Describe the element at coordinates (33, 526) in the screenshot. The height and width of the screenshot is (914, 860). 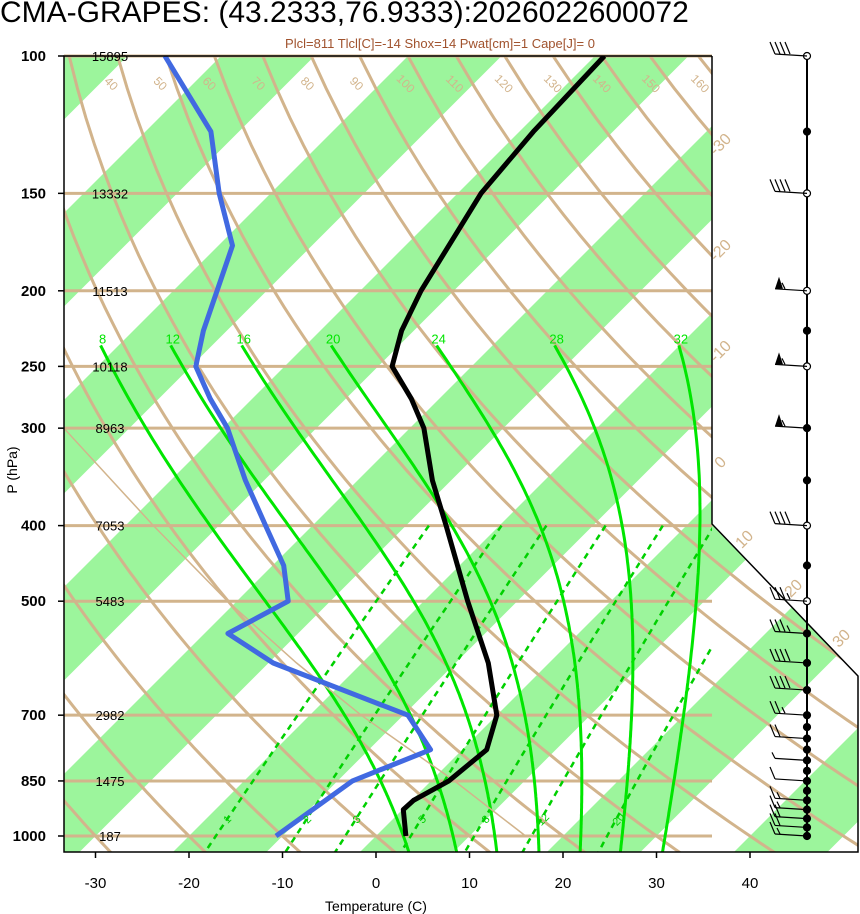
I see `y-tick-label: 400` at that location.